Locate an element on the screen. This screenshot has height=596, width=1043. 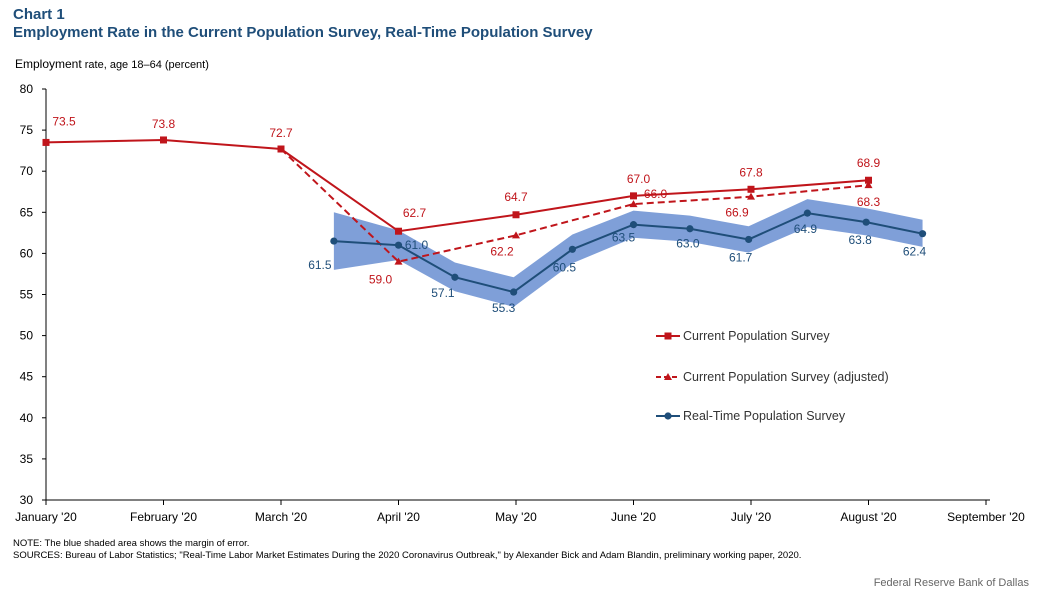
y-tick-label: 80 is located at coordinates (27, 89).